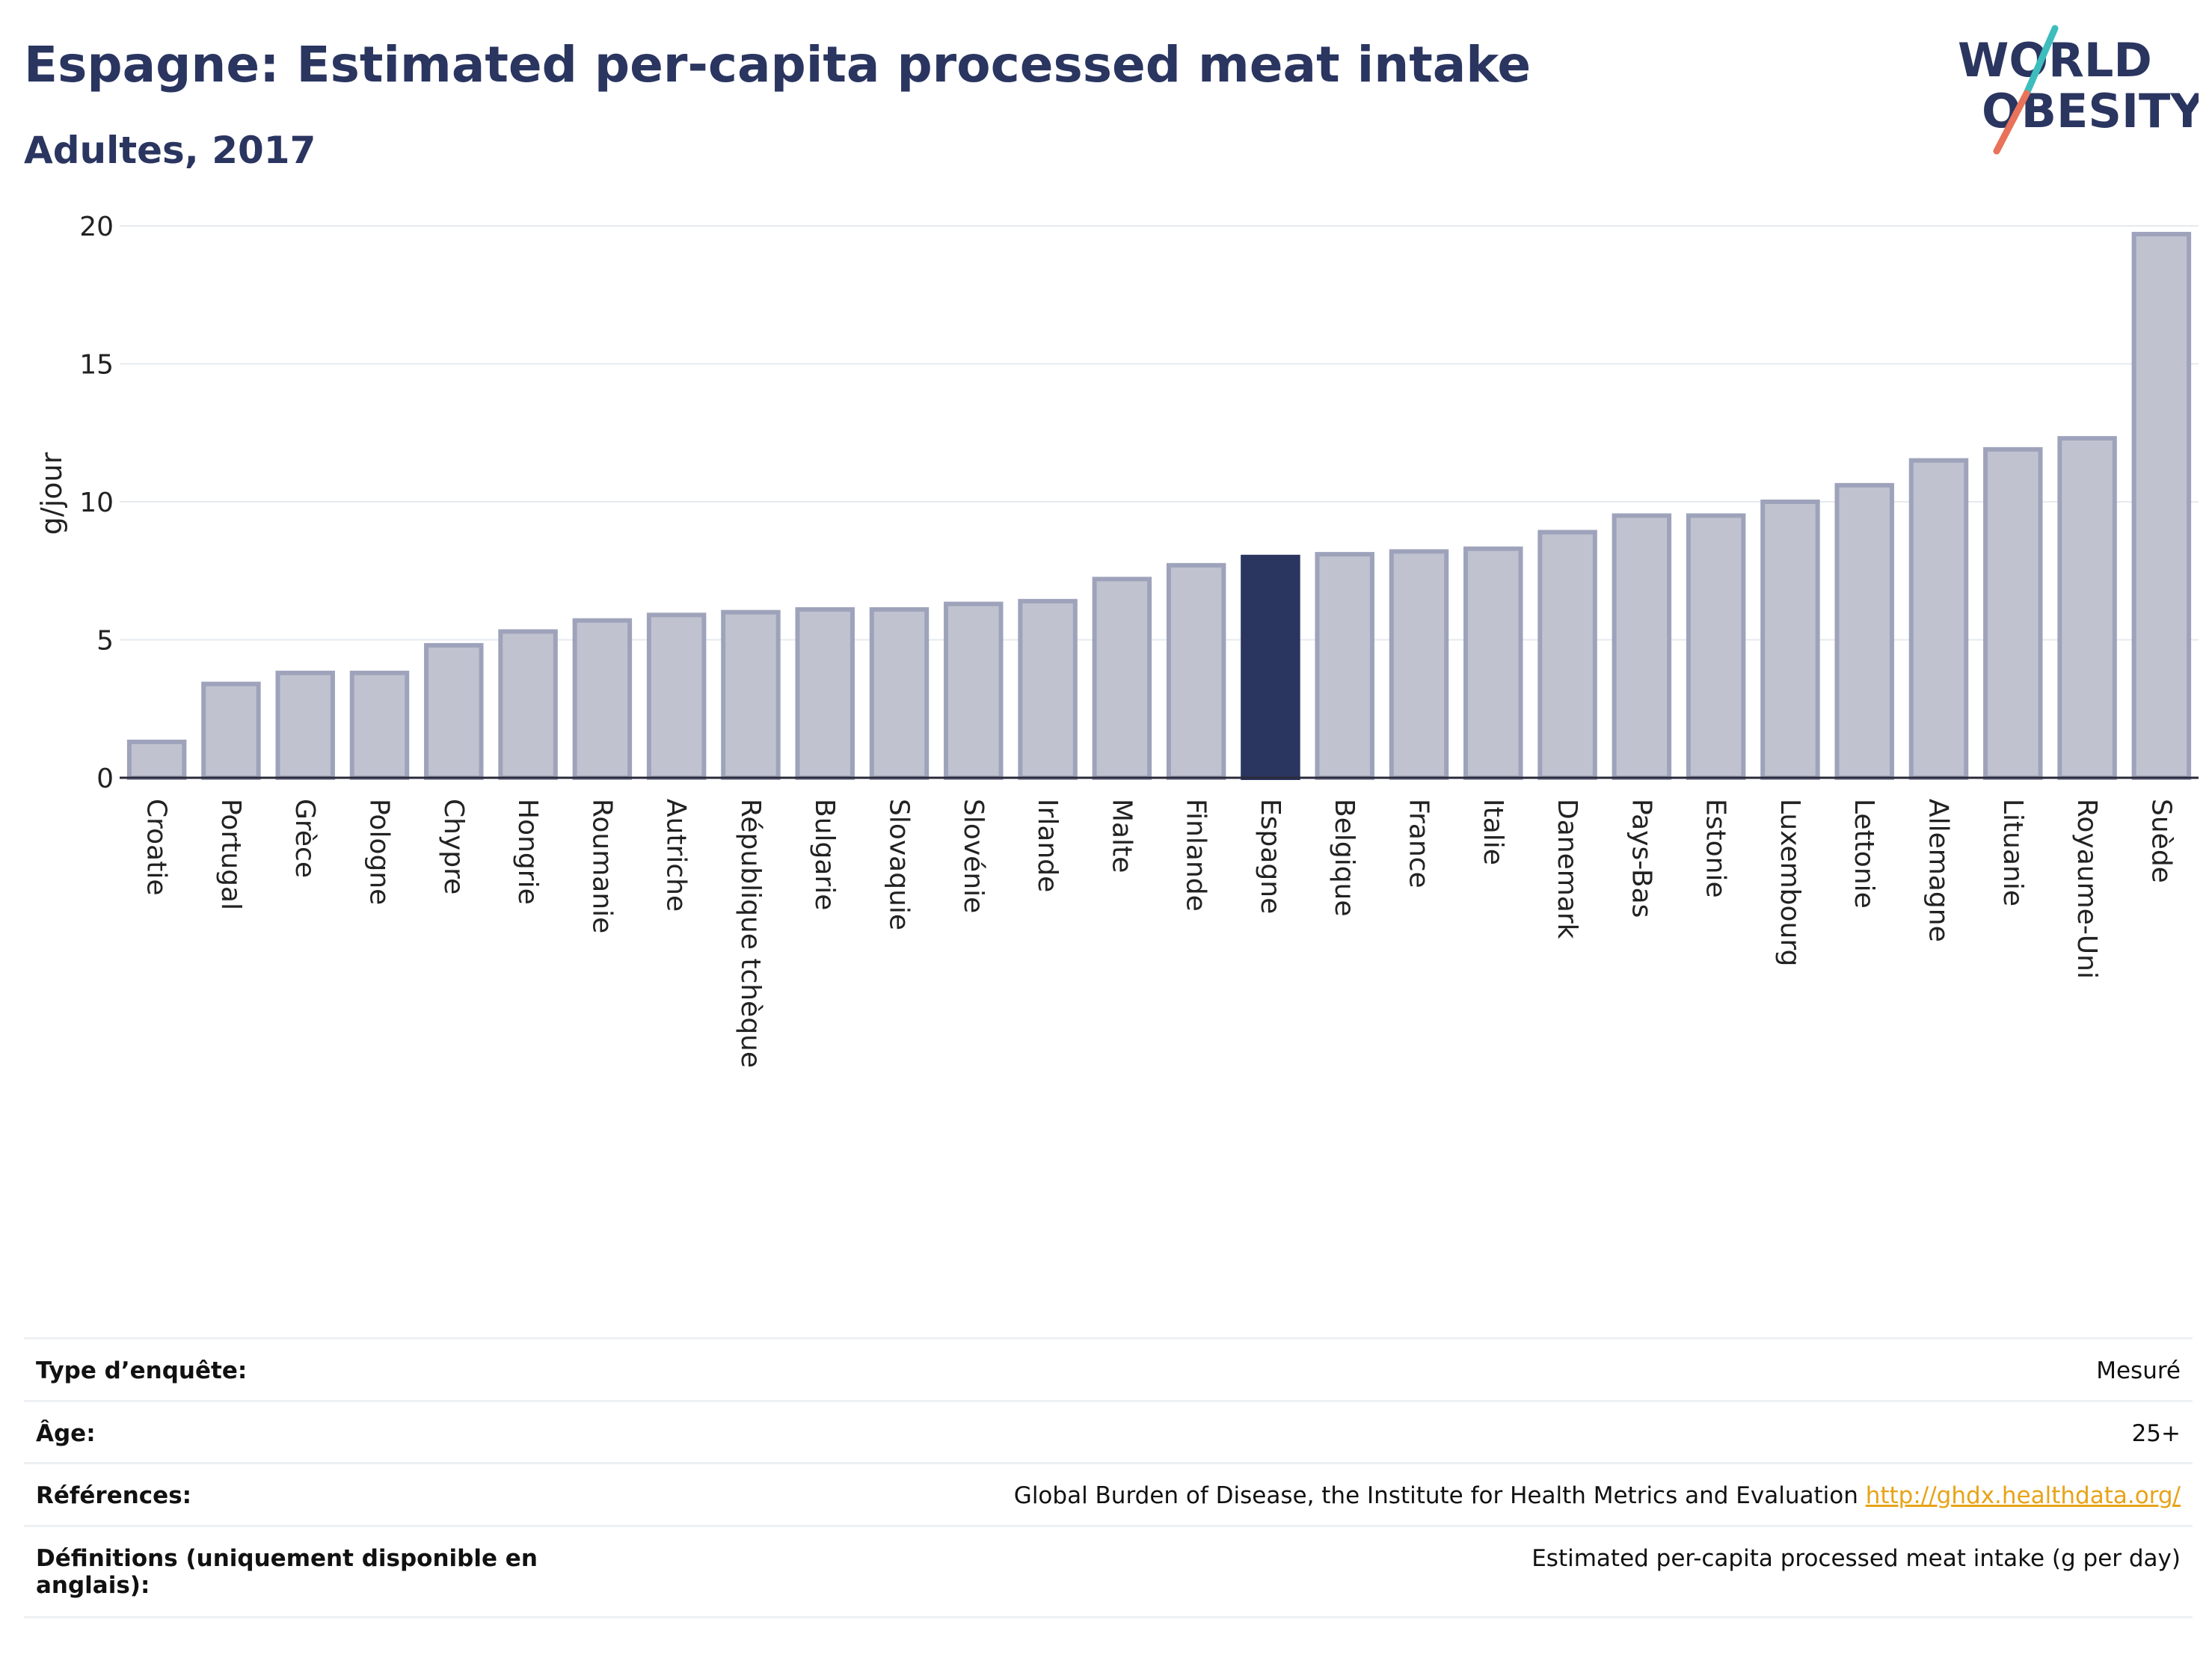  Describe the element at coordinates (1641, 858) in the screenshot. I see `x-tick-label: Pays-Bas` at that location.